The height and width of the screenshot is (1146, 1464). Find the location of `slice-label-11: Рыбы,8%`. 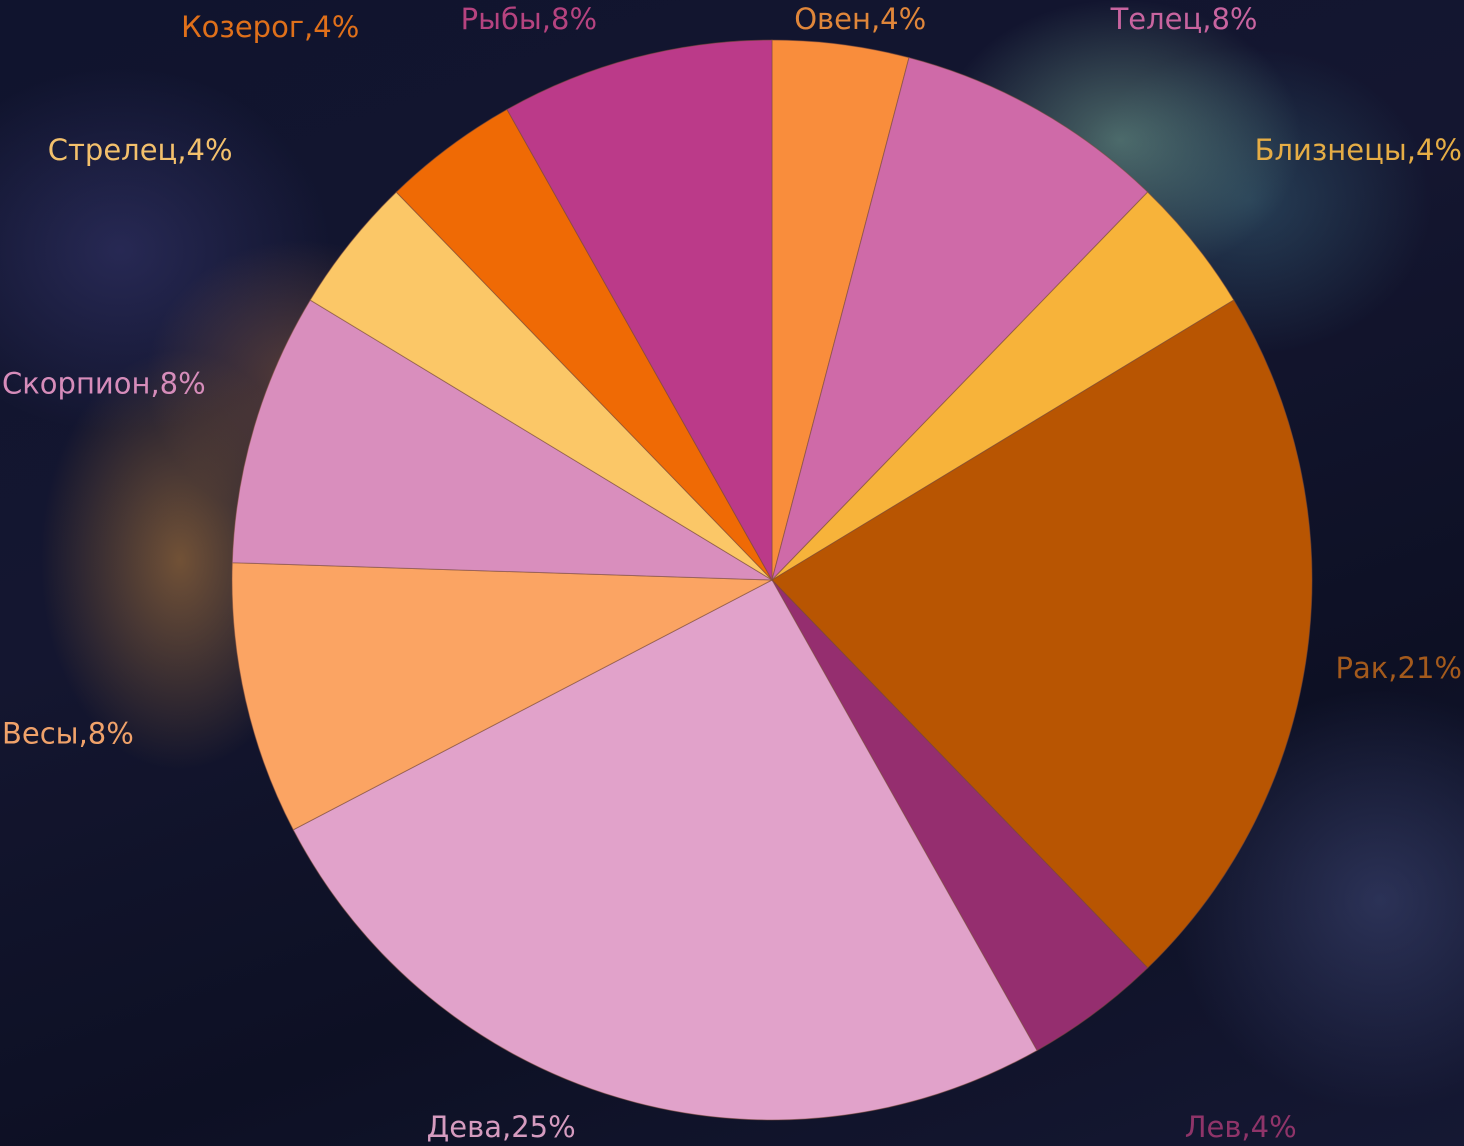

slice-label-11: Рыбы,8% is located at coordinates (529, 19).